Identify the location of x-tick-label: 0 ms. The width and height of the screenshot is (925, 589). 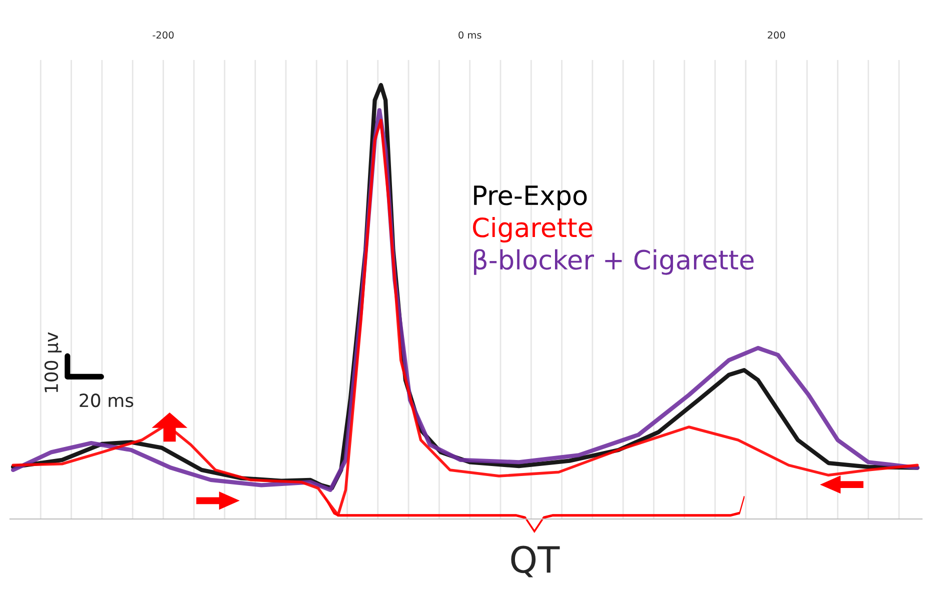
(470, 35).